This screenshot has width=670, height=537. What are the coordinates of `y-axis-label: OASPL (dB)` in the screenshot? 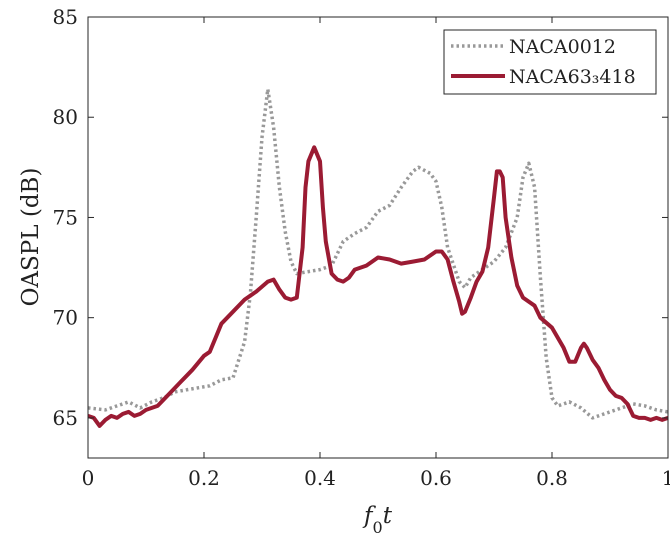 It's located at (31, 237).